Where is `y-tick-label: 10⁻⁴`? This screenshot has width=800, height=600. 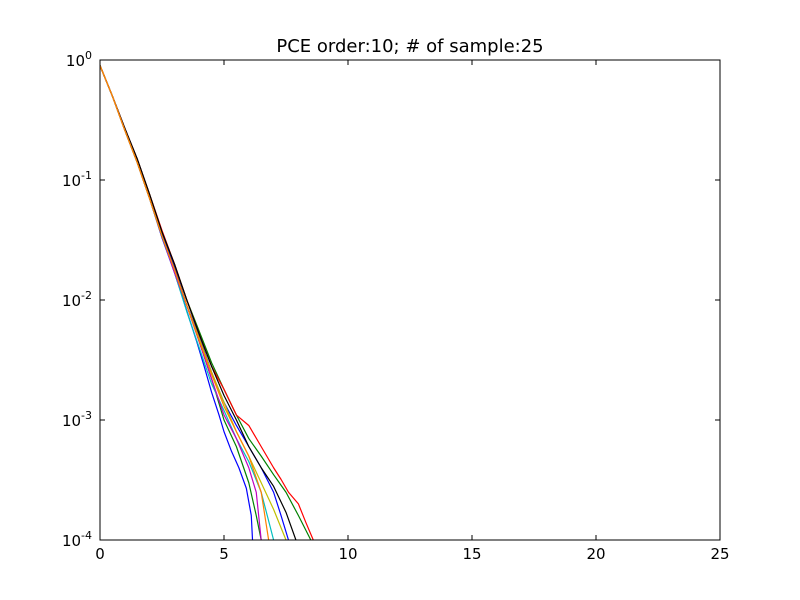 y-tick-label: 10⁻⁴ is located at coordinates (77, 539).